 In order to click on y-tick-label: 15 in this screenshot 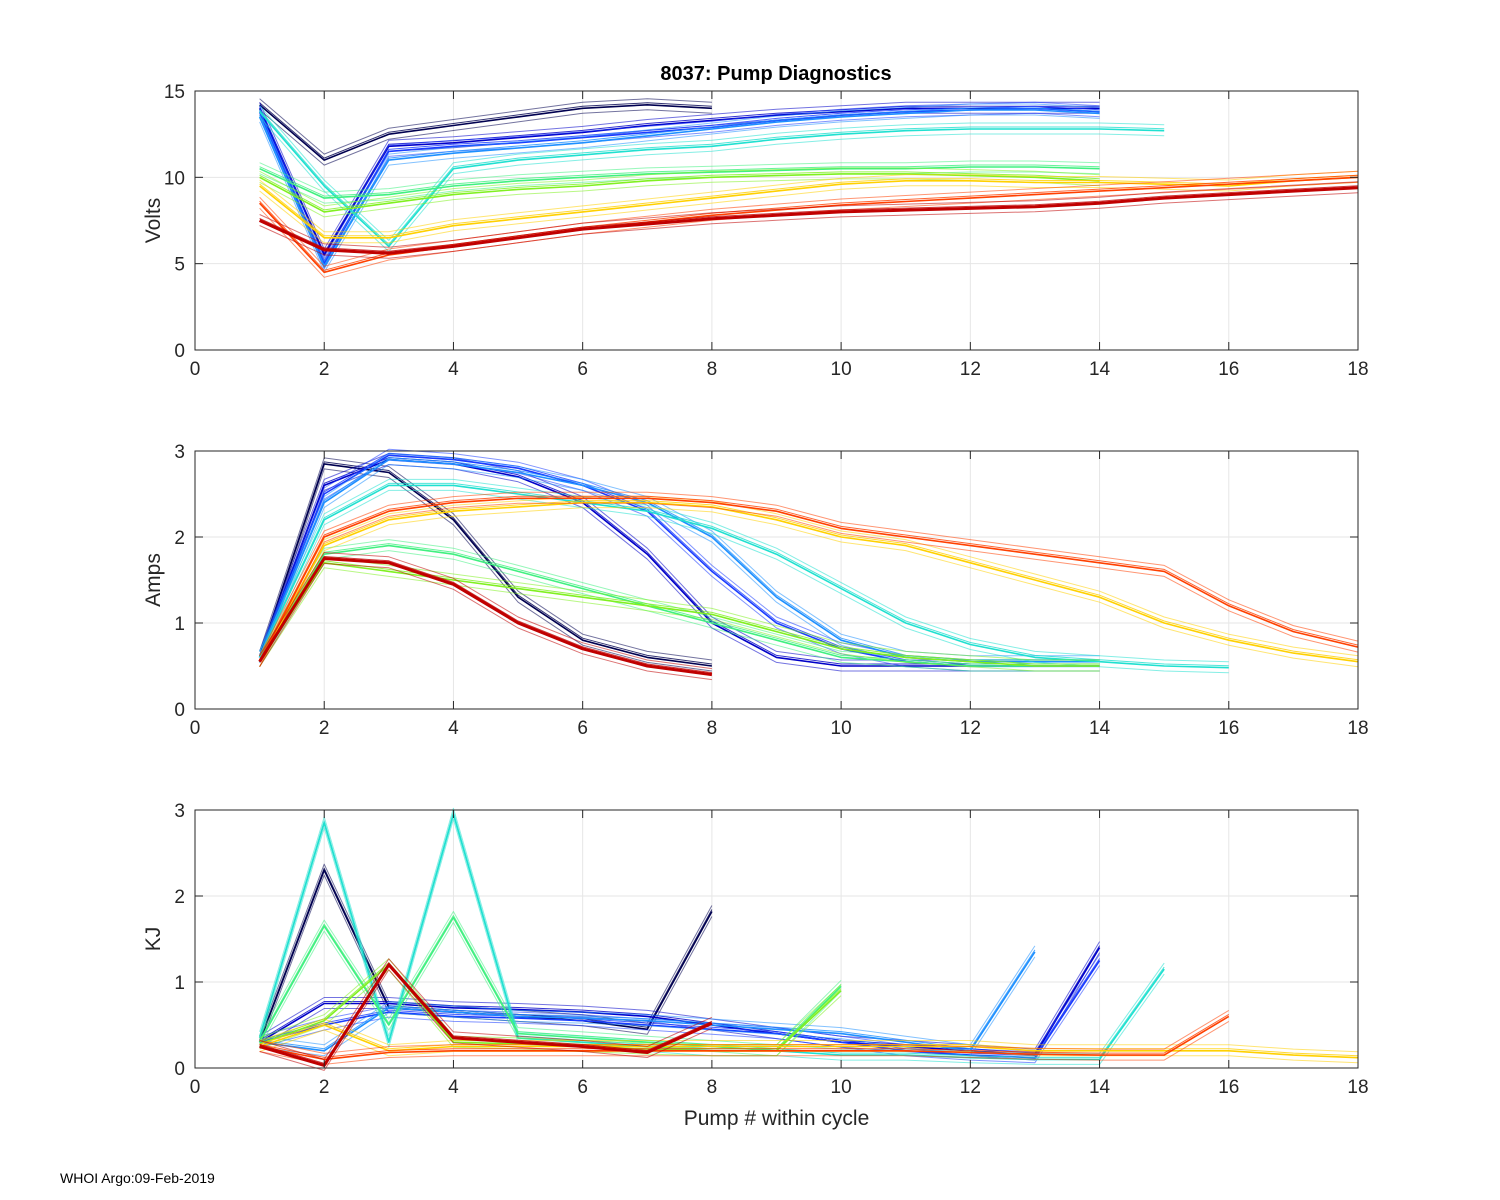, I will do `click(174, 92)`.